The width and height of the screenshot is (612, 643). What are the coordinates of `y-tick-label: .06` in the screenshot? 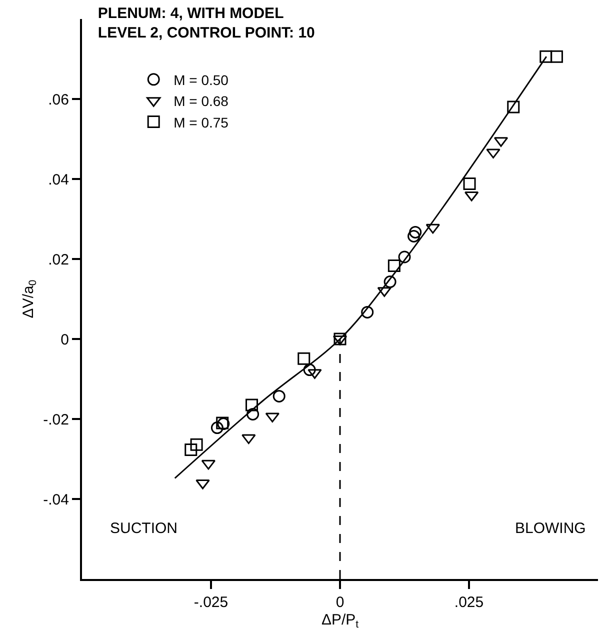 It's located at (58, 99).